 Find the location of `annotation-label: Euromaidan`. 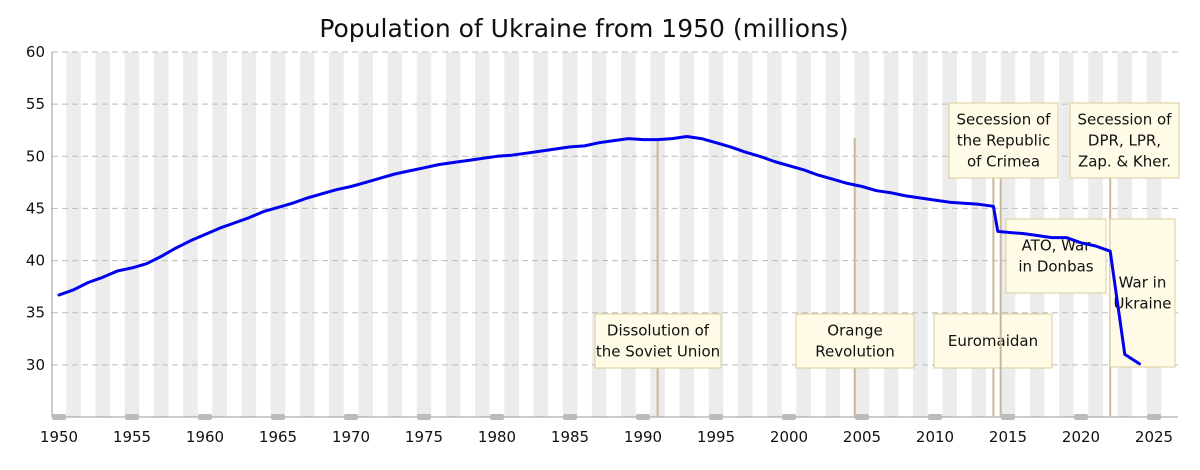

annotation-label: Euromaidan is located at coordinates (993, 341).